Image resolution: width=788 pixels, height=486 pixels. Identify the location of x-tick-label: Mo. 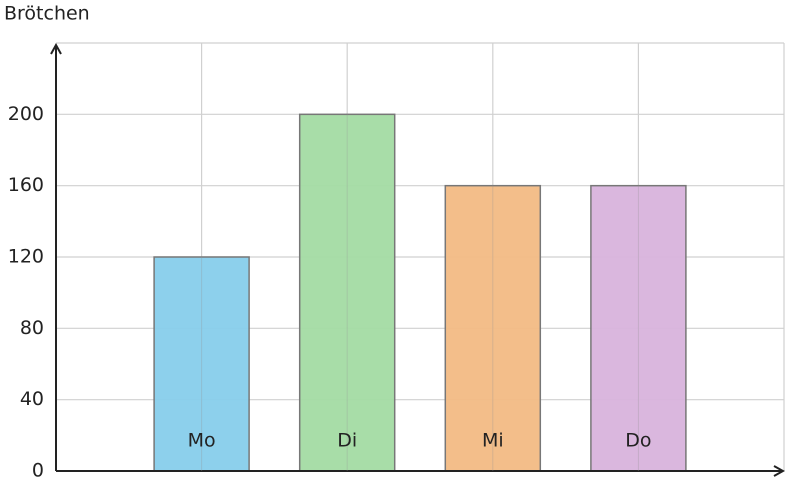
(202, 441).